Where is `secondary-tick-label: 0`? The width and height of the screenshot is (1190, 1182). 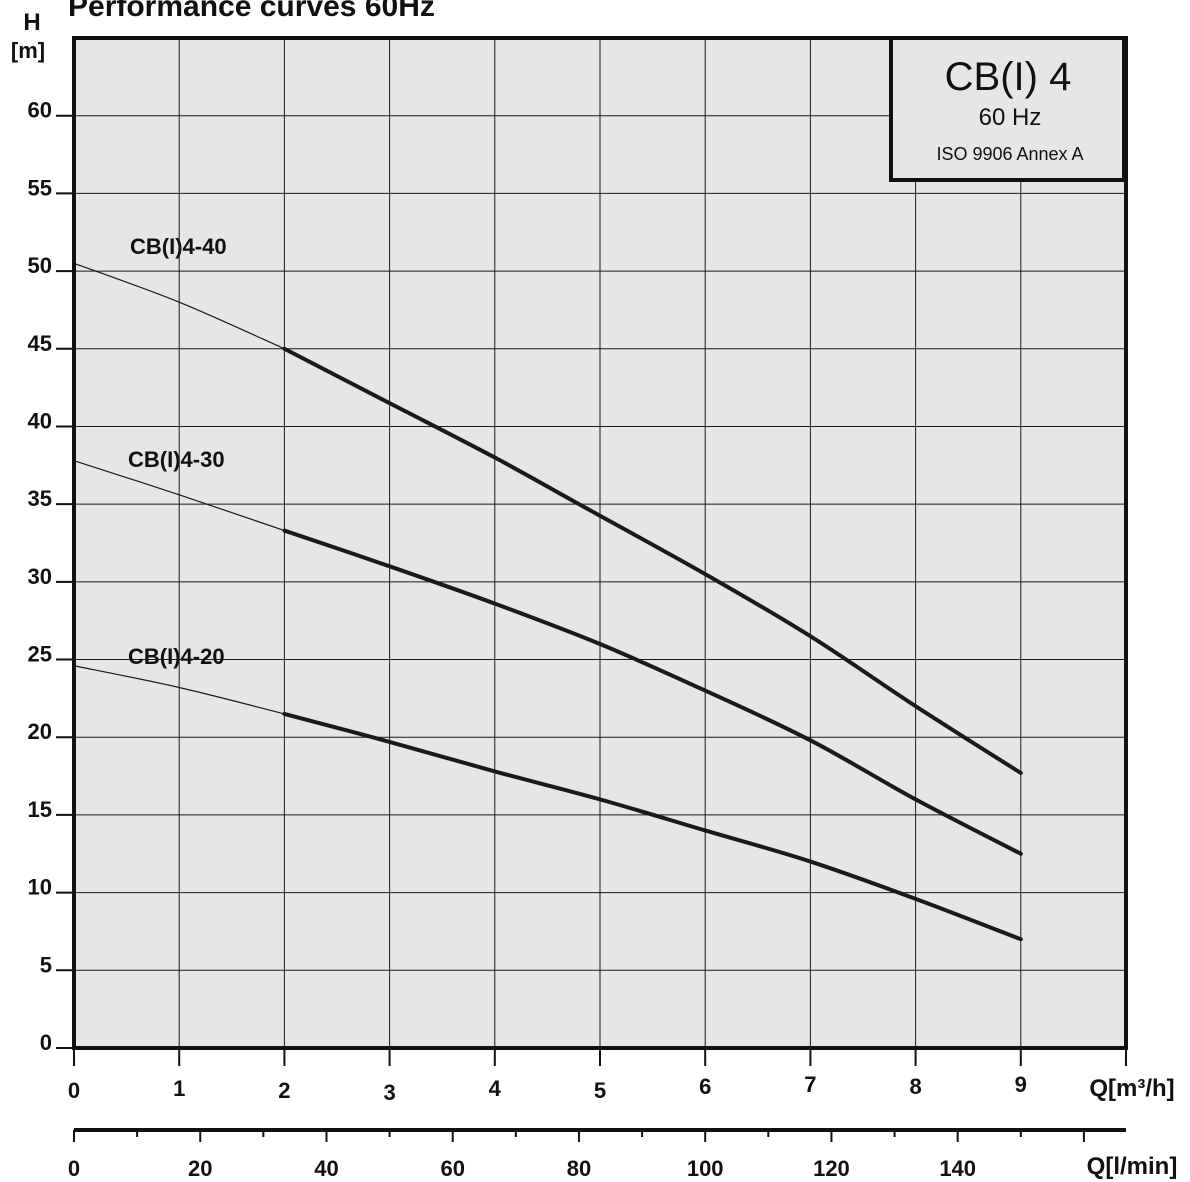
secondary-tick-label: 0 is located at coordinates (74, 1168).